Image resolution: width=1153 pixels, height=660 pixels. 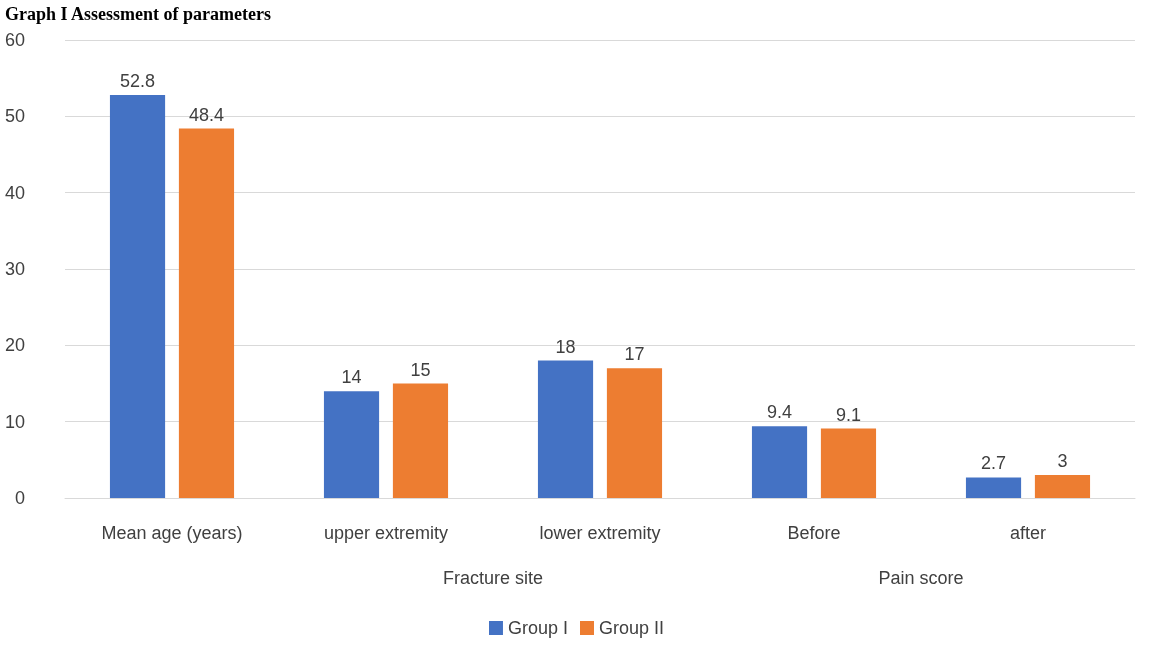 I want to click on y-tick-label: 20, so click(x=14, y=345).